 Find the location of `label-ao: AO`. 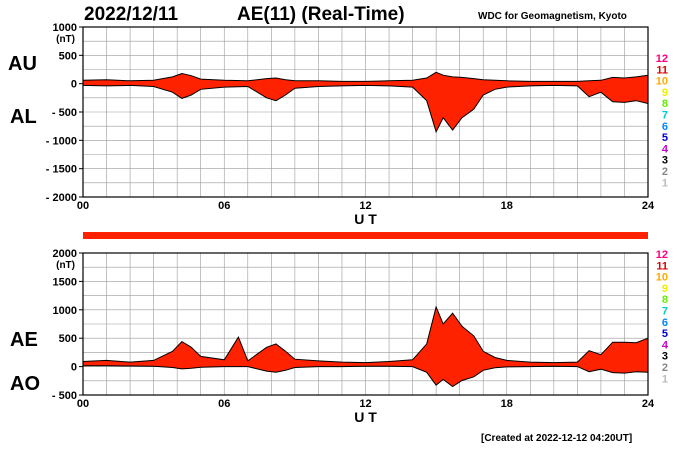

label-ao: AO is located at coordinates (25, 384).